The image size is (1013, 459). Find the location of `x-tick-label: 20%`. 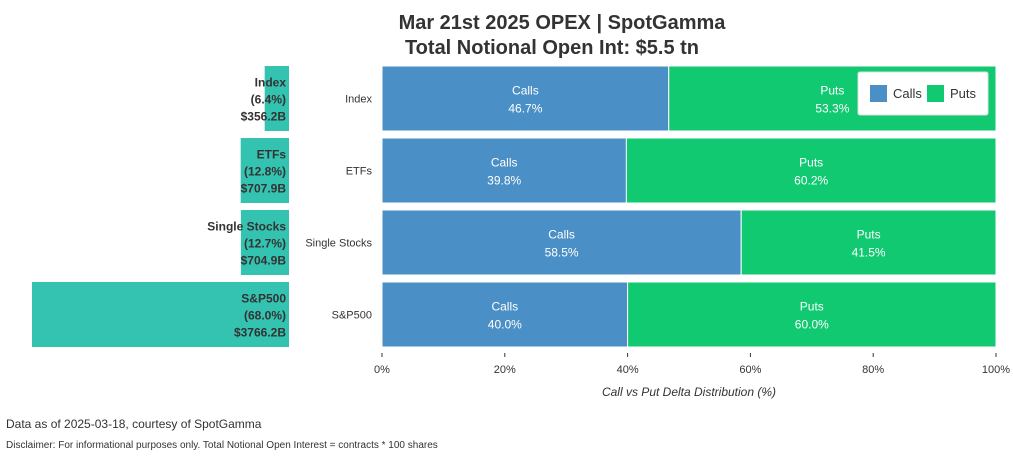

x-tick-label: 20% is located at coordinates (505, 370).